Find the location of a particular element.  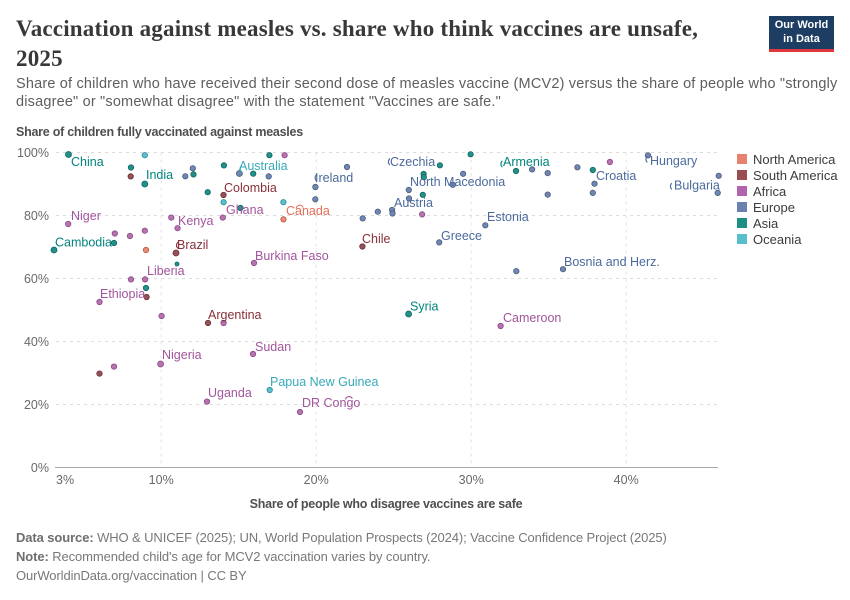

svg-text: Niger is located at coordinates (86, 216).